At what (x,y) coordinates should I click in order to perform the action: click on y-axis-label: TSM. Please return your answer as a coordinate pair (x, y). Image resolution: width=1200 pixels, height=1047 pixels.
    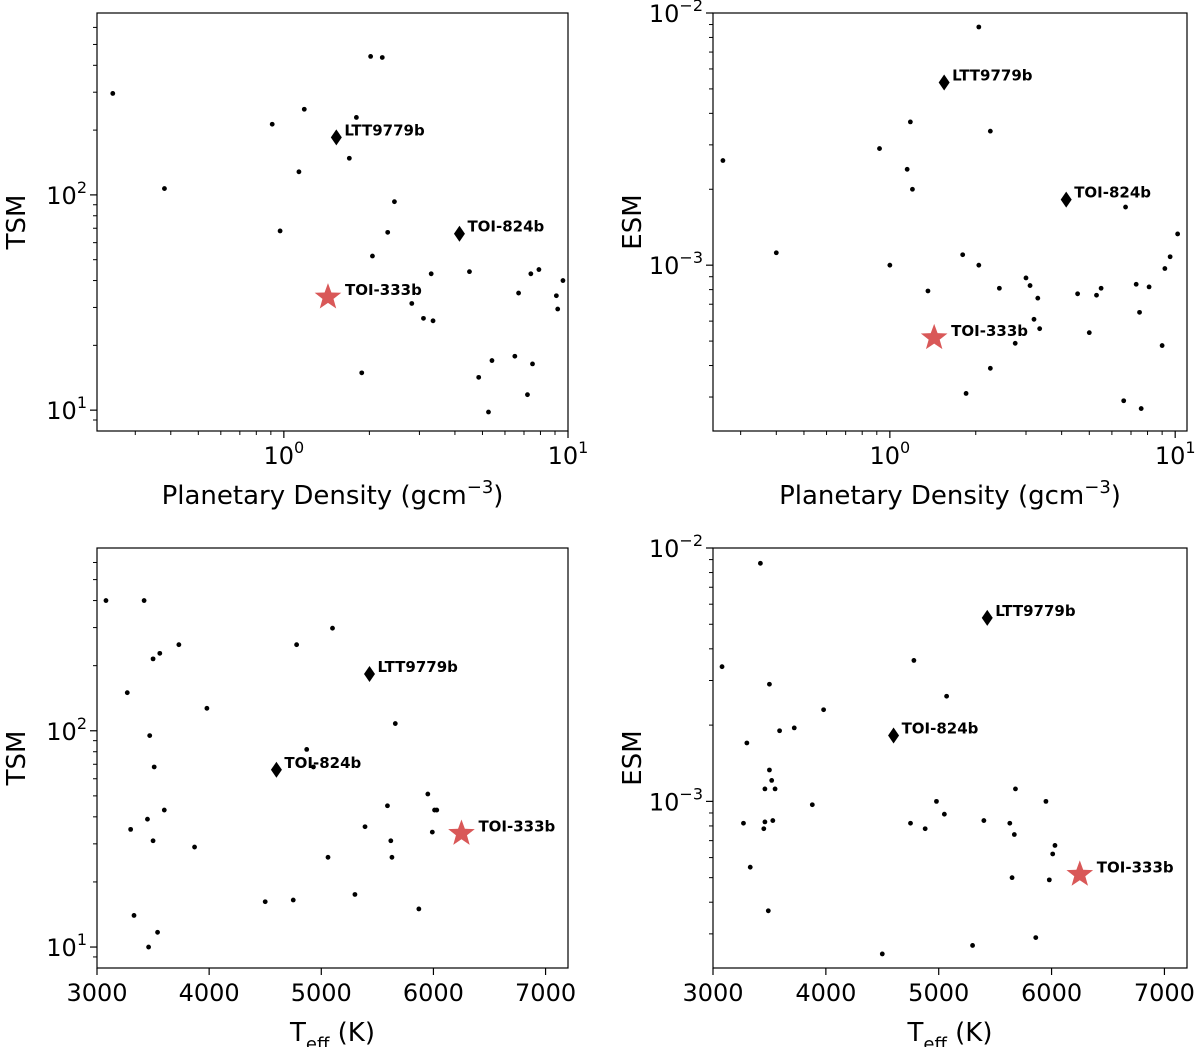
    Looking at the image, I should click on (17, 759).